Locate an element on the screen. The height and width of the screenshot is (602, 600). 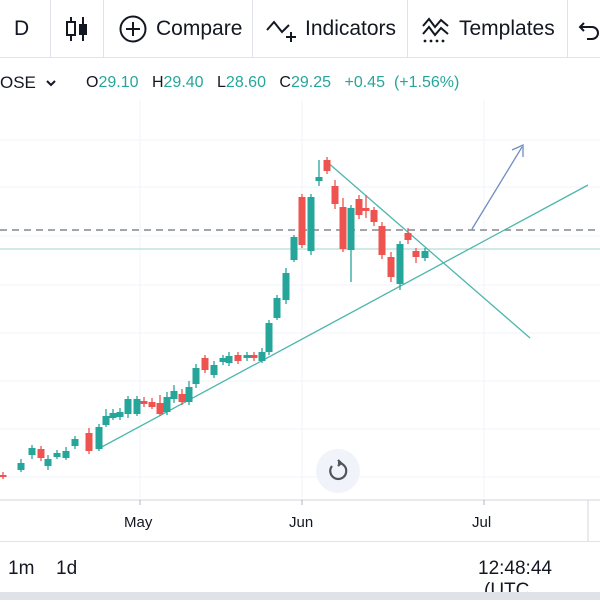
templates-icon is located at coordinates (435, 29).